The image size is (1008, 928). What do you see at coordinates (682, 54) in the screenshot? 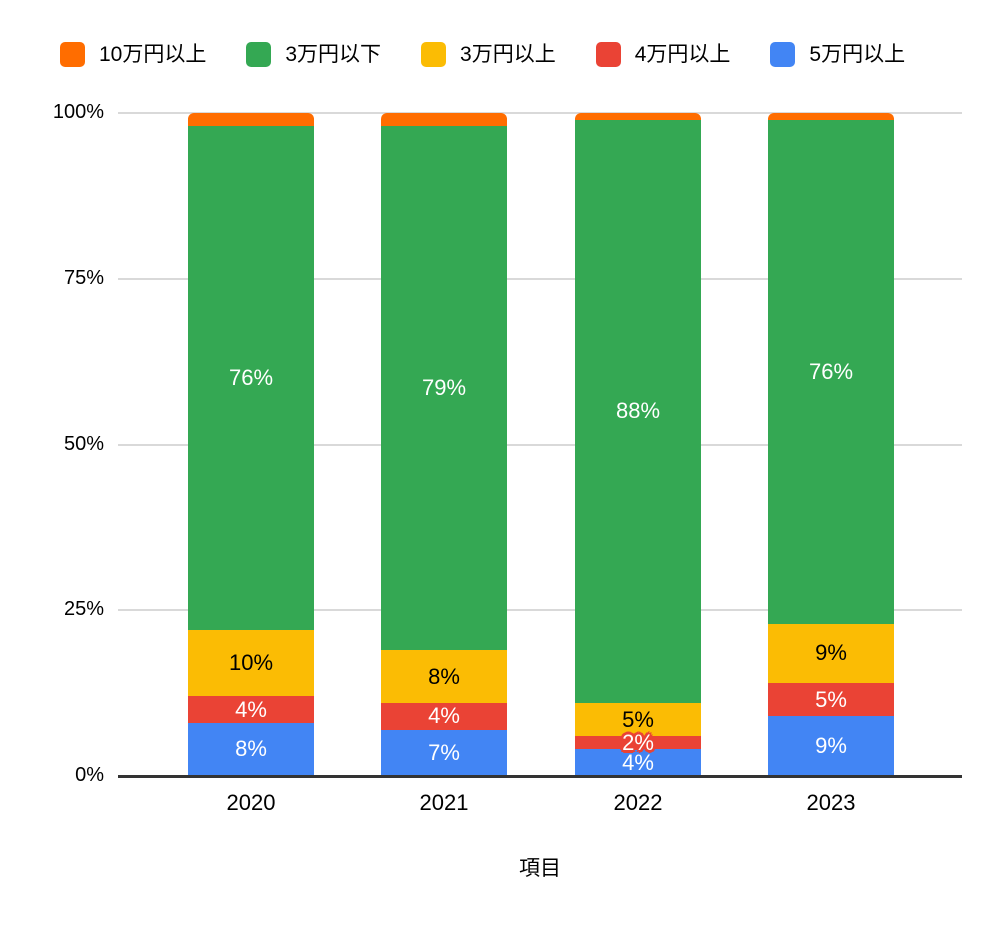
I see `legend-item-label: 4万円以上` at bounding box center [682, 54].